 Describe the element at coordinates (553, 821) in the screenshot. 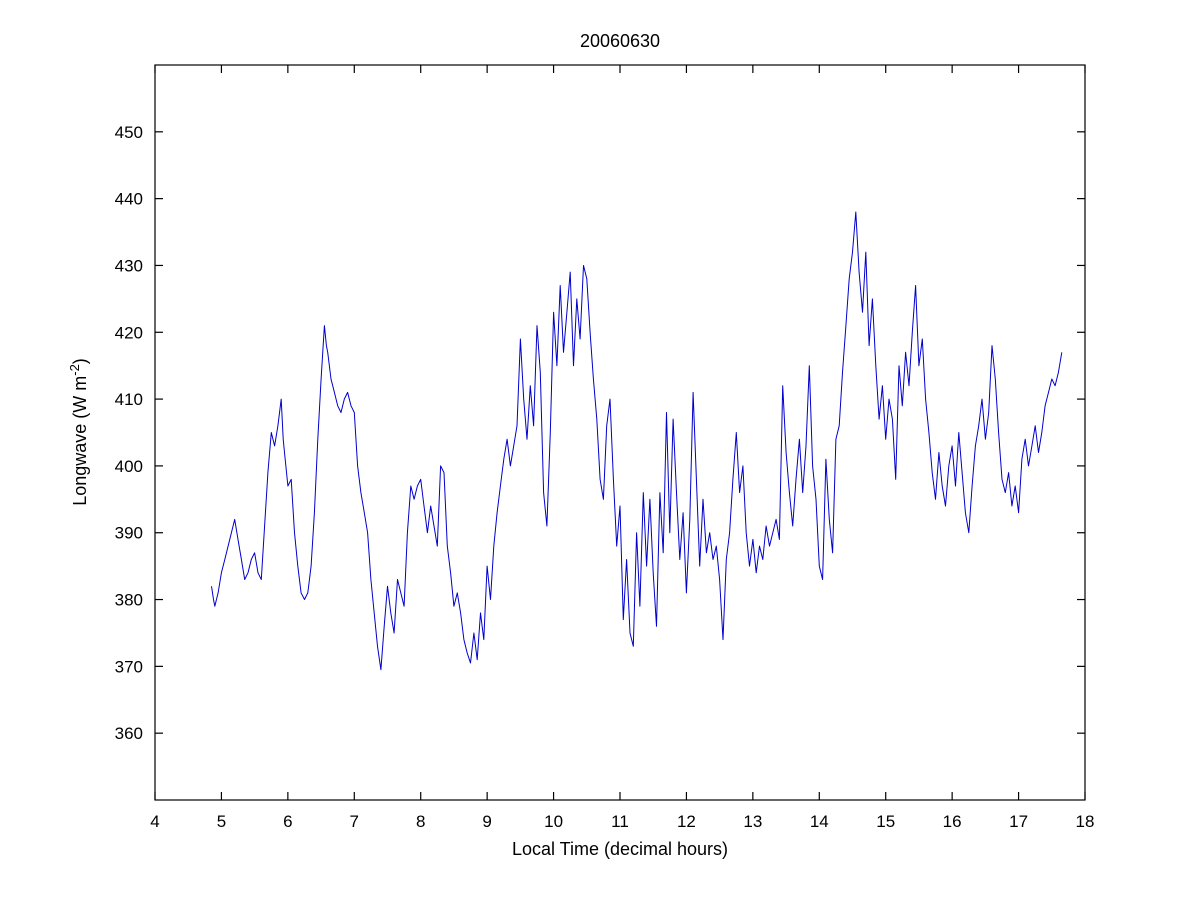

I see `x-tick-label: 10` at that location.